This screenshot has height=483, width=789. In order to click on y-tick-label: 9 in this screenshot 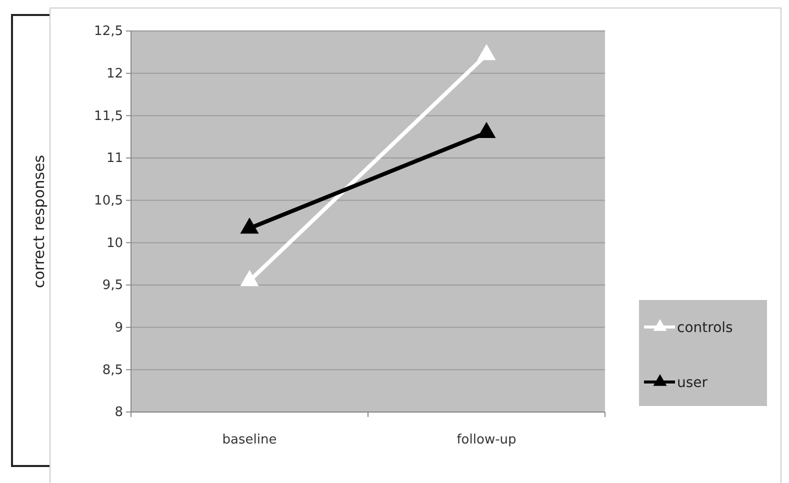, I will do `click(118, 328)`.